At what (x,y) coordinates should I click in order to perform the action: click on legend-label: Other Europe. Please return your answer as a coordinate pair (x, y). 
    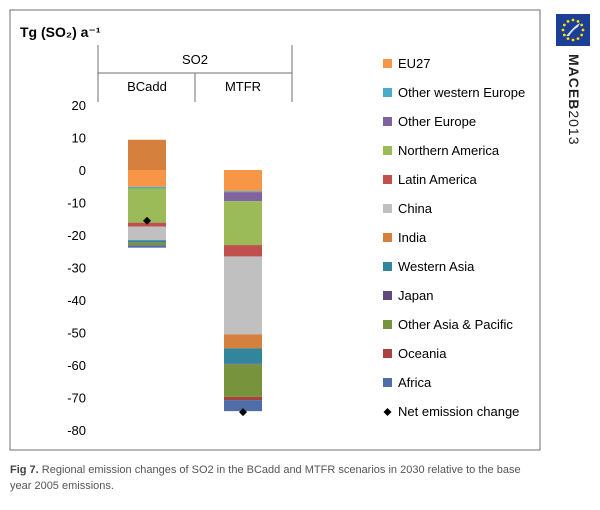
    Looking at the image, I should click on (437, 121).